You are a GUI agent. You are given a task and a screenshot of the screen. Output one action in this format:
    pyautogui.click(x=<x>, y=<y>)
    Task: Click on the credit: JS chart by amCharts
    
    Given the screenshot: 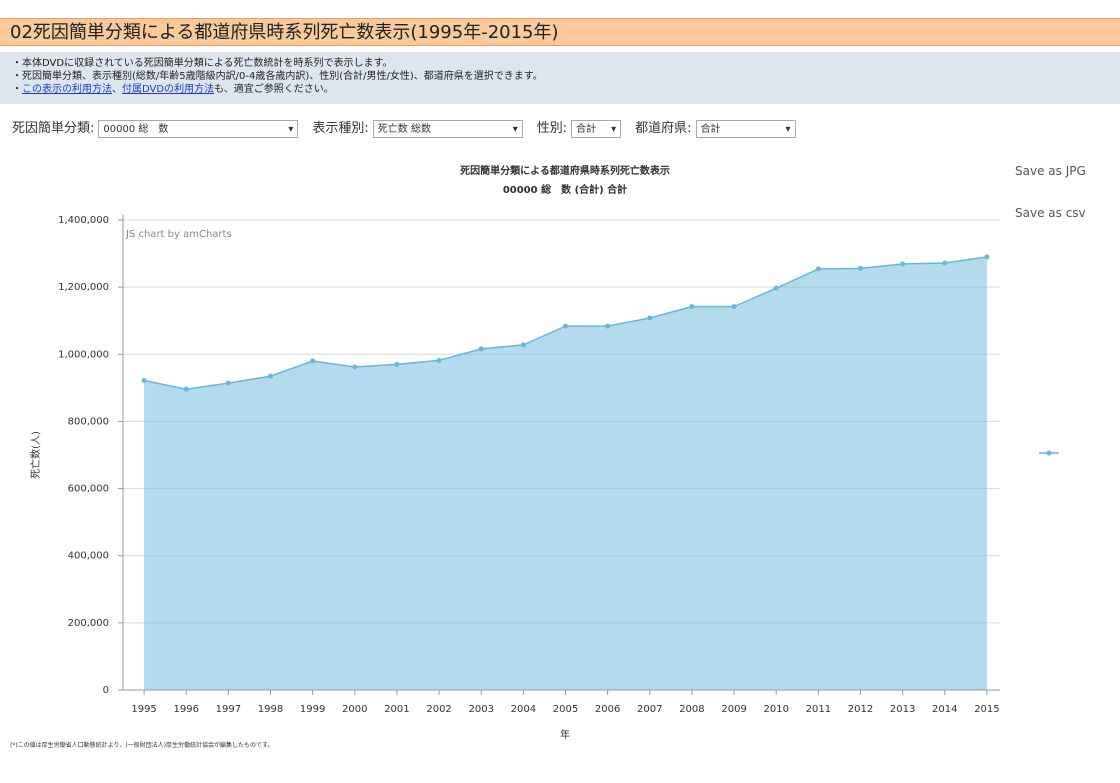 What is the action you would take?
    pyautogui.click(x=178, y=234)
    